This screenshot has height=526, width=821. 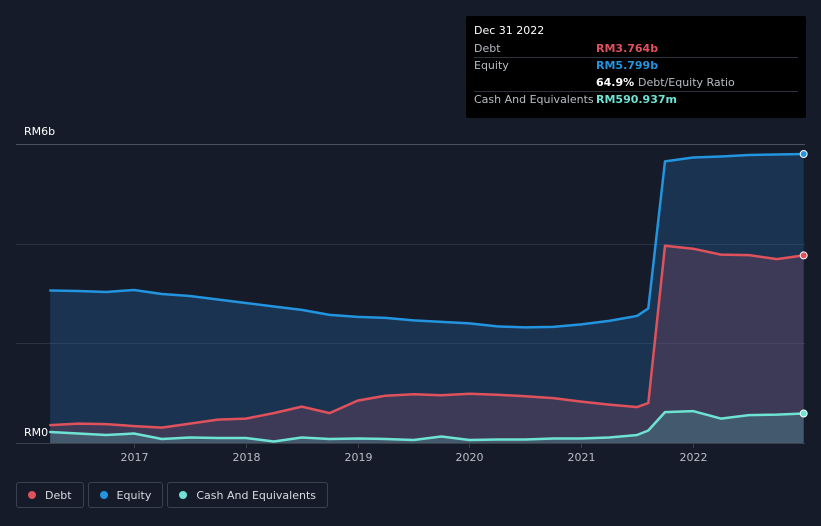 I want to click on x-tick-label-2020: 2020, so click(x=470, y=457).